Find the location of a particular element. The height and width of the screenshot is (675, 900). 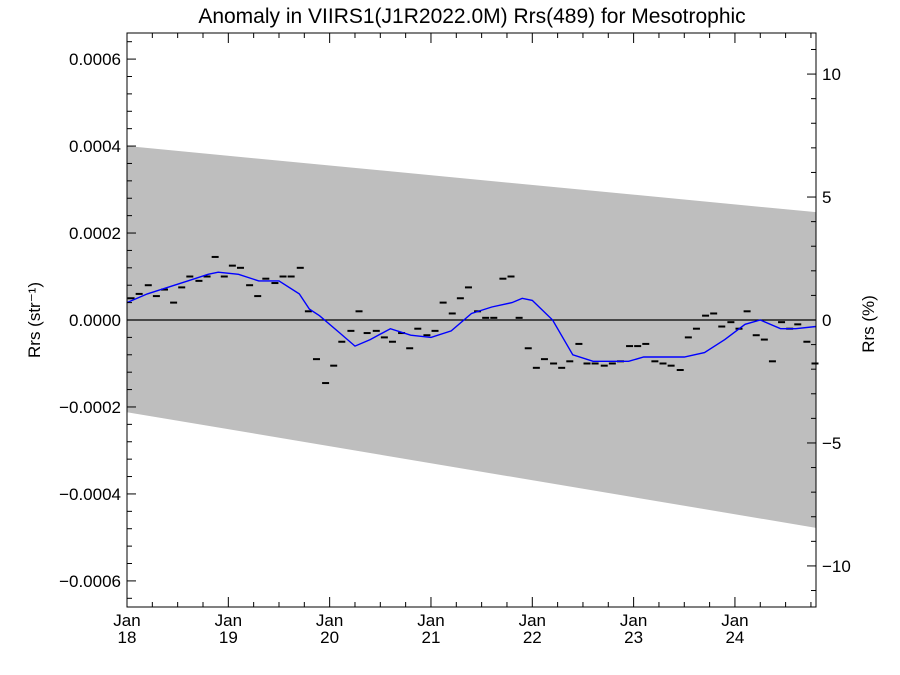

y-tick-label: 0.0000 is located at coordinates (95, 320).